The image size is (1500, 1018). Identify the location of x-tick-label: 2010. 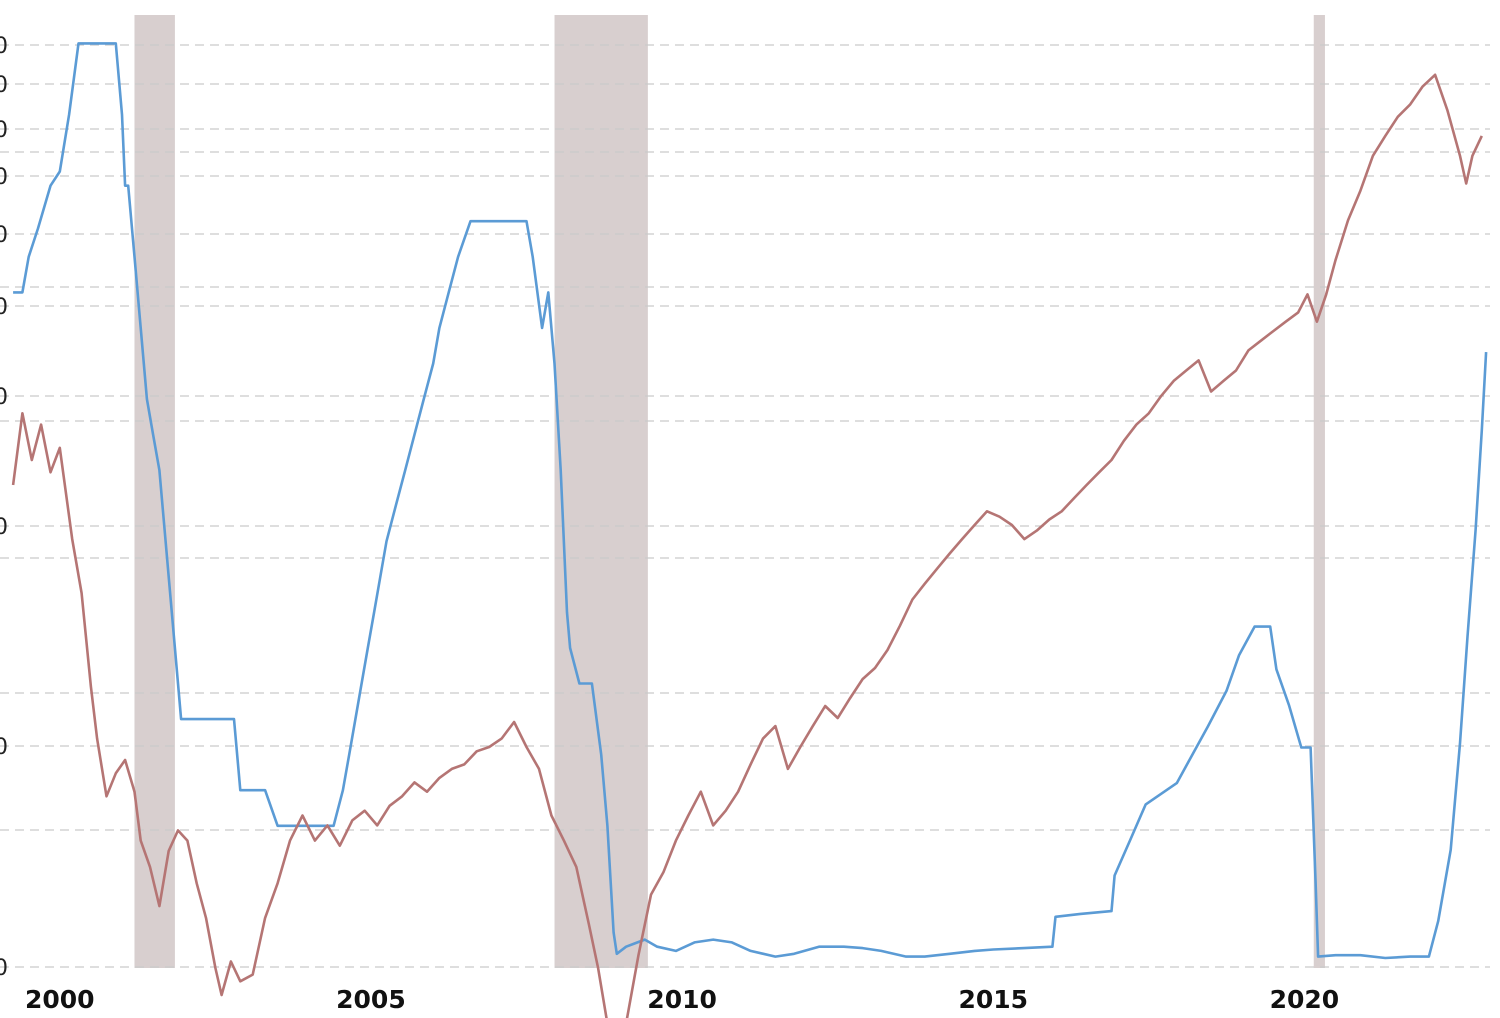
(682, 999).